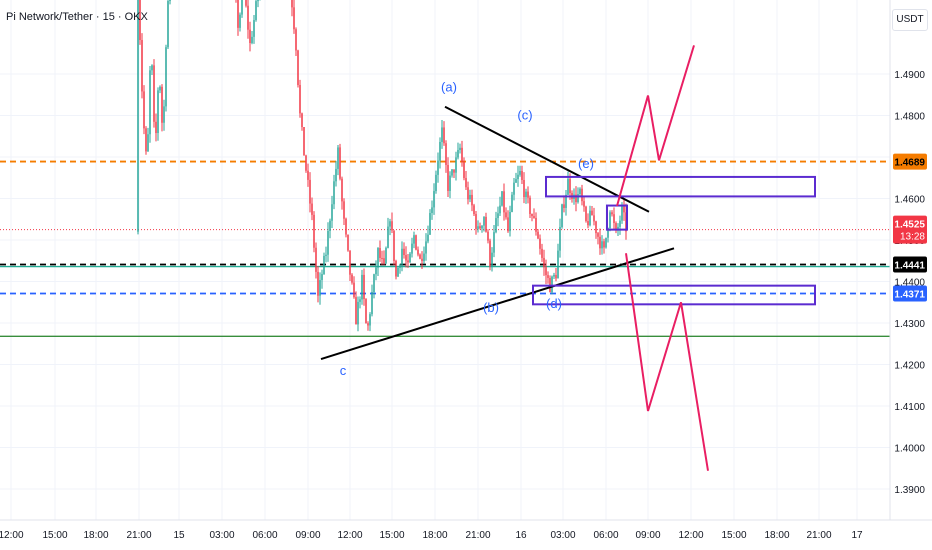 This screenshot has height=550, width=932. I want to click on price-tag-label: 1.4441, so click(909, 265).